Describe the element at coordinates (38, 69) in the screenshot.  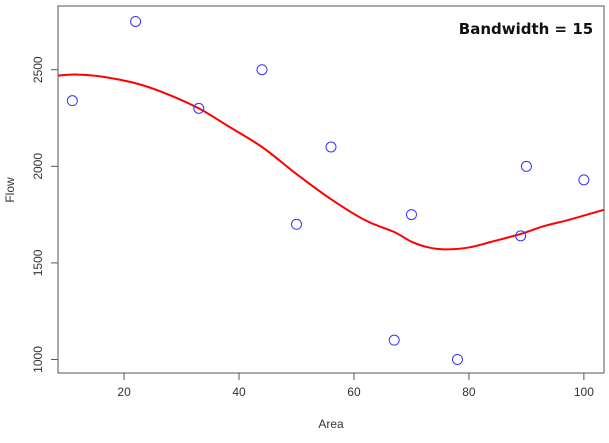
I see `y-tick-label: 2500` at that location.